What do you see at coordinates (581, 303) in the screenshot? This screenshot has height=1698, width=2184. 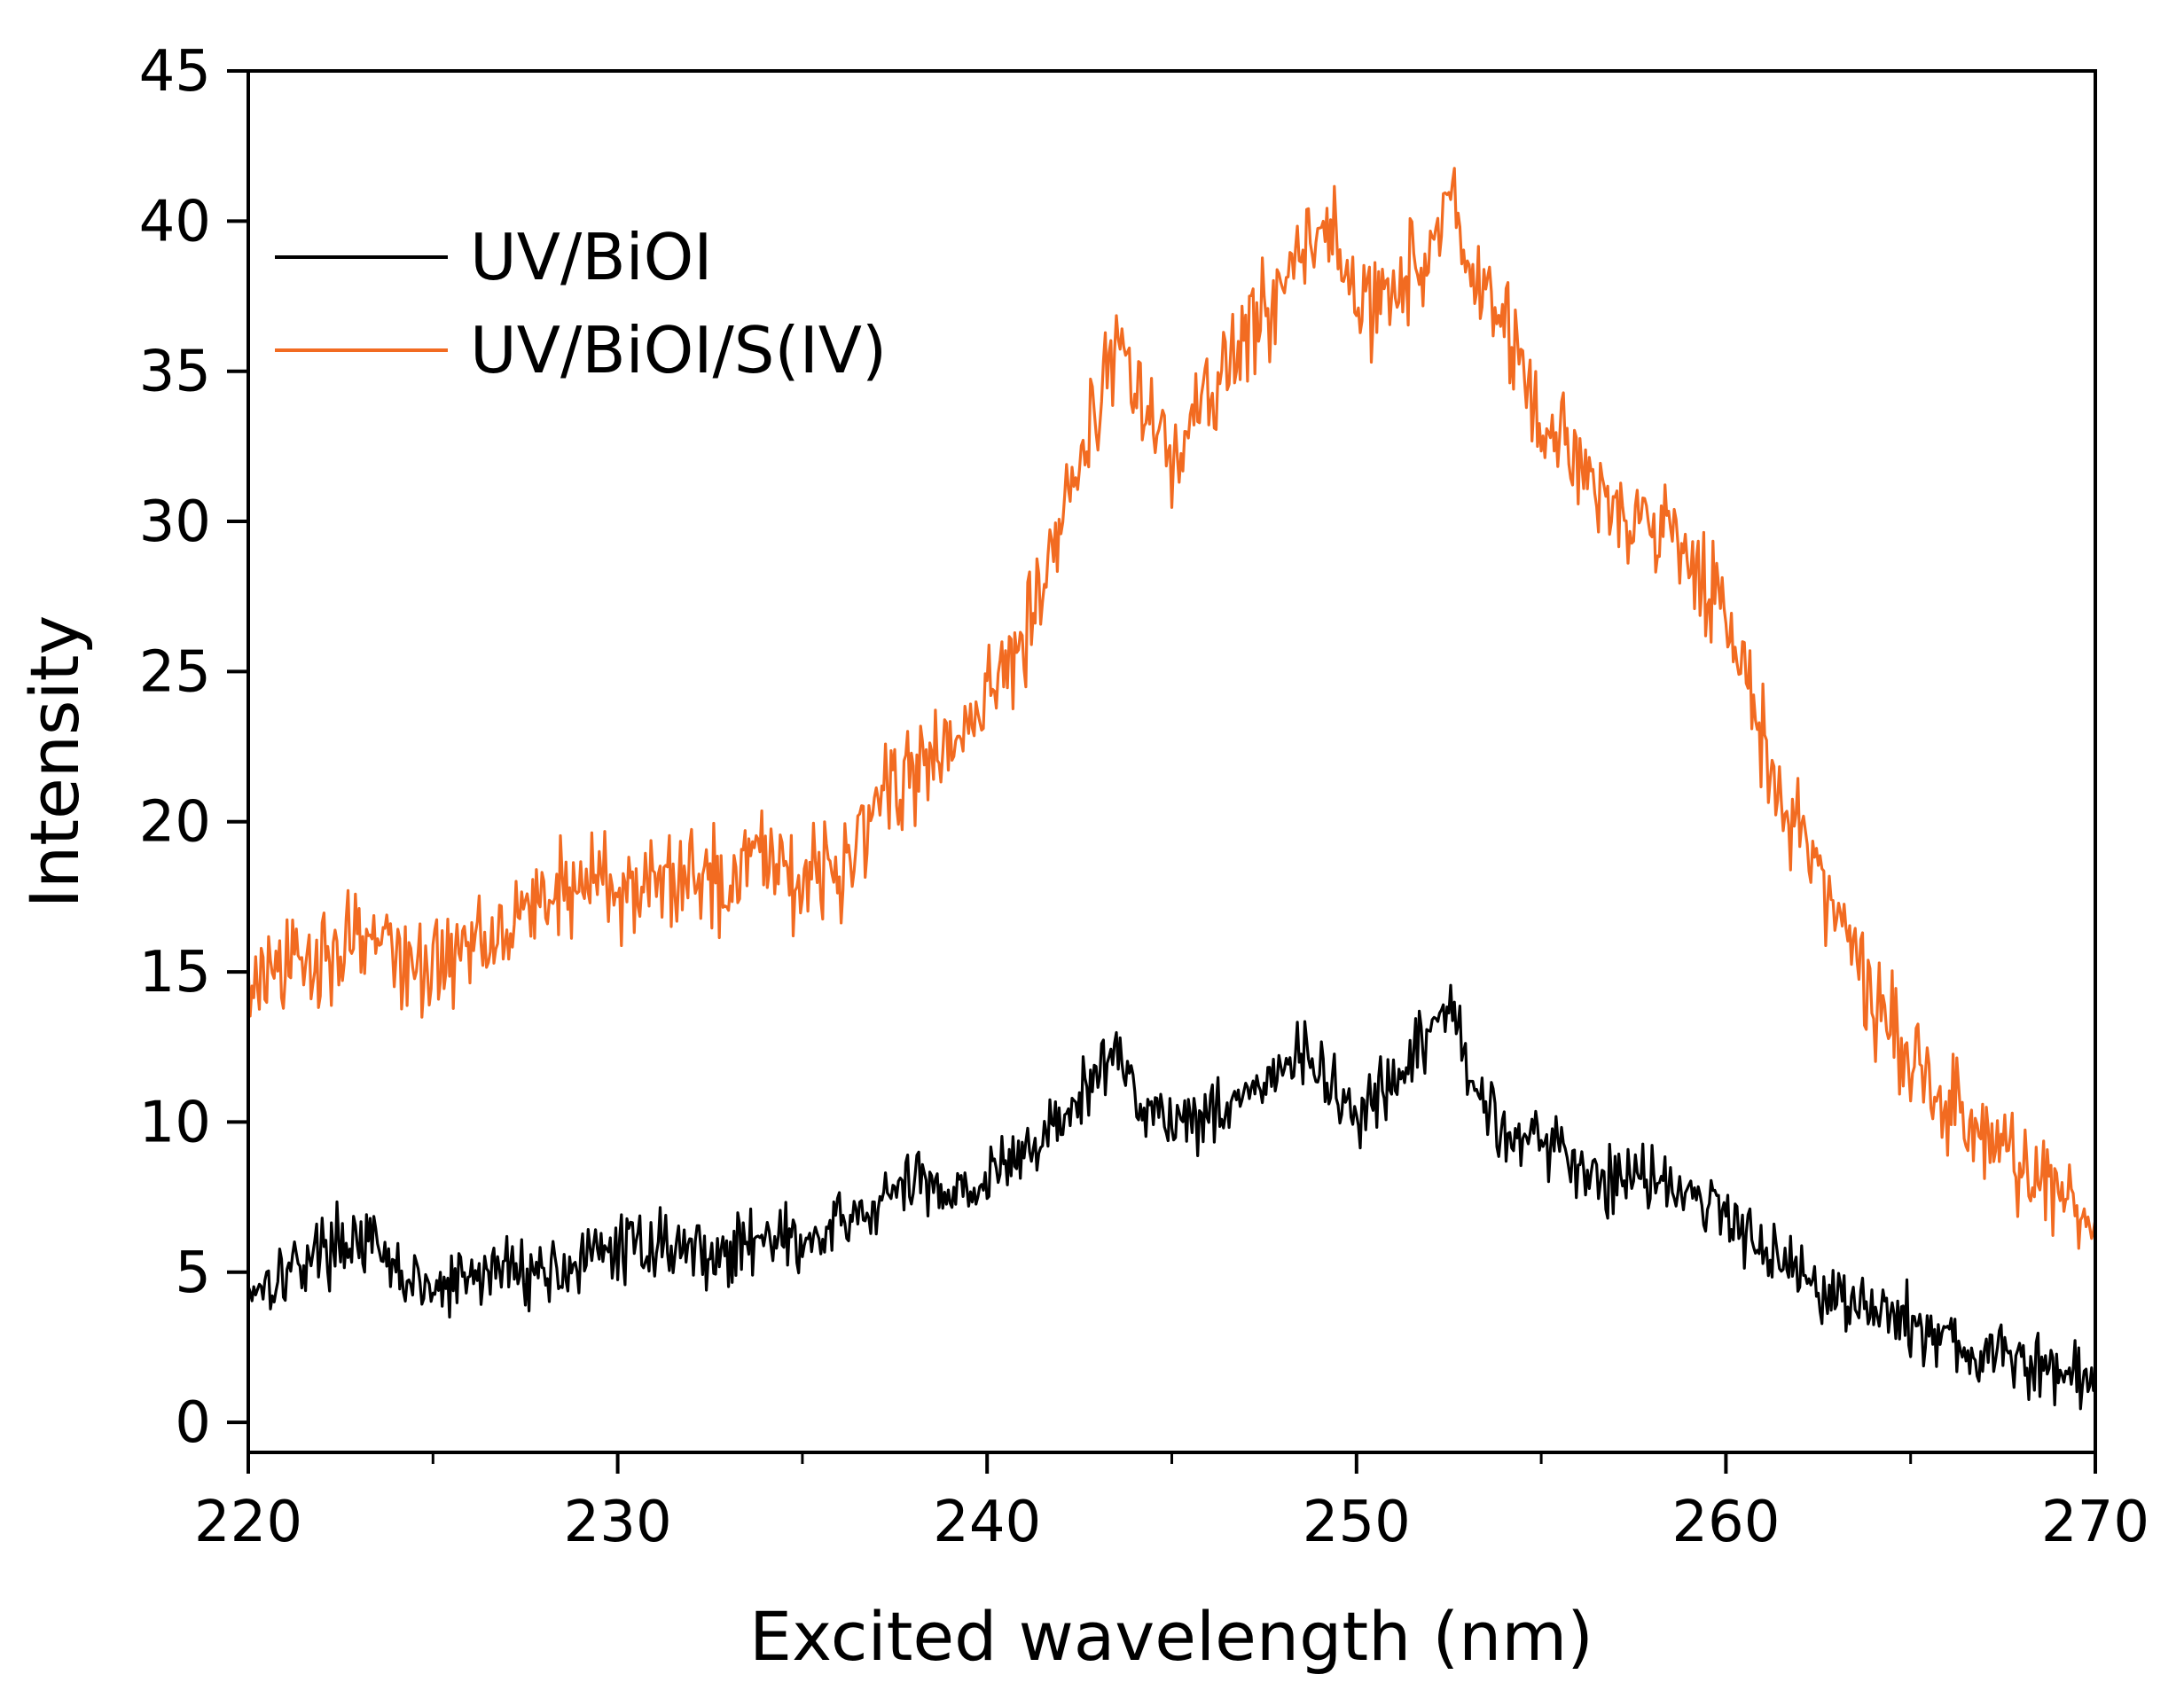 I see `legend: UV/BiOI UV/BiOI/S(IV)` at bounding box center [581, 303].